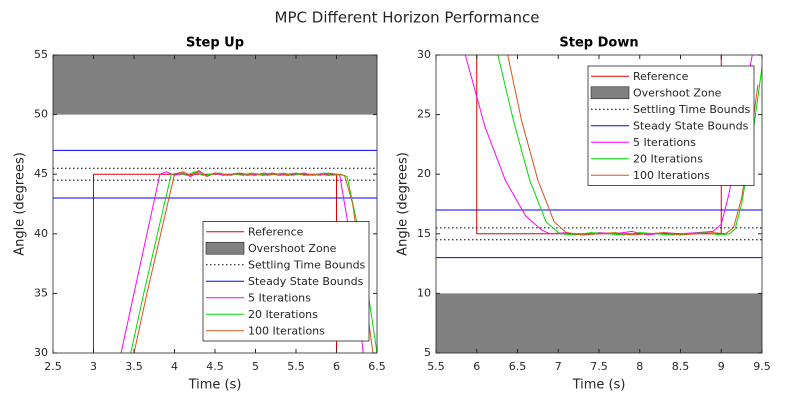 The height and width of the screenshot is (400, 800). Describe the element at coordinates (558, 366) in the screenshot. I see `x-tick-label: 7` at that location.